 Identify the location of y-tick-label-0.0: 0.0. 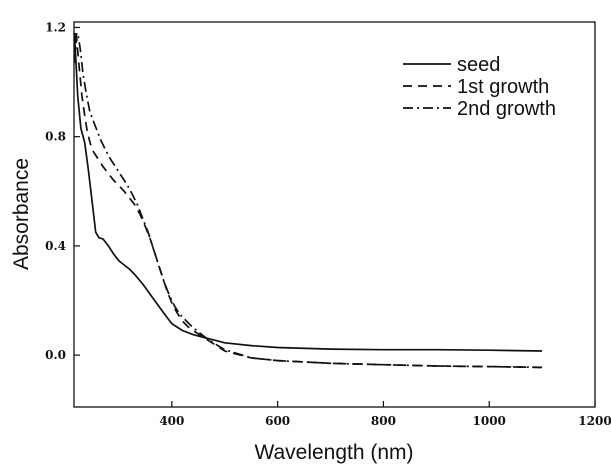
(55, 355).